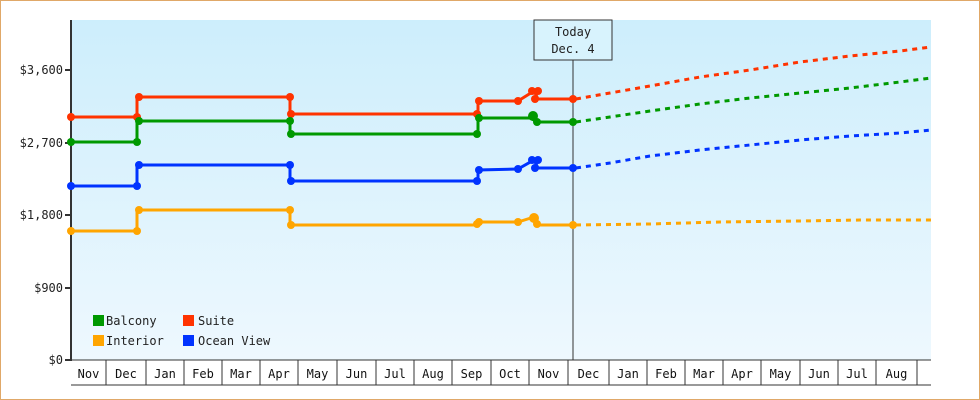 This screenshot has height=400, width=980. What do you see at coordinates (499, 220) in the screenshot?
I see `series-interior` at bounding box center [499, 220].